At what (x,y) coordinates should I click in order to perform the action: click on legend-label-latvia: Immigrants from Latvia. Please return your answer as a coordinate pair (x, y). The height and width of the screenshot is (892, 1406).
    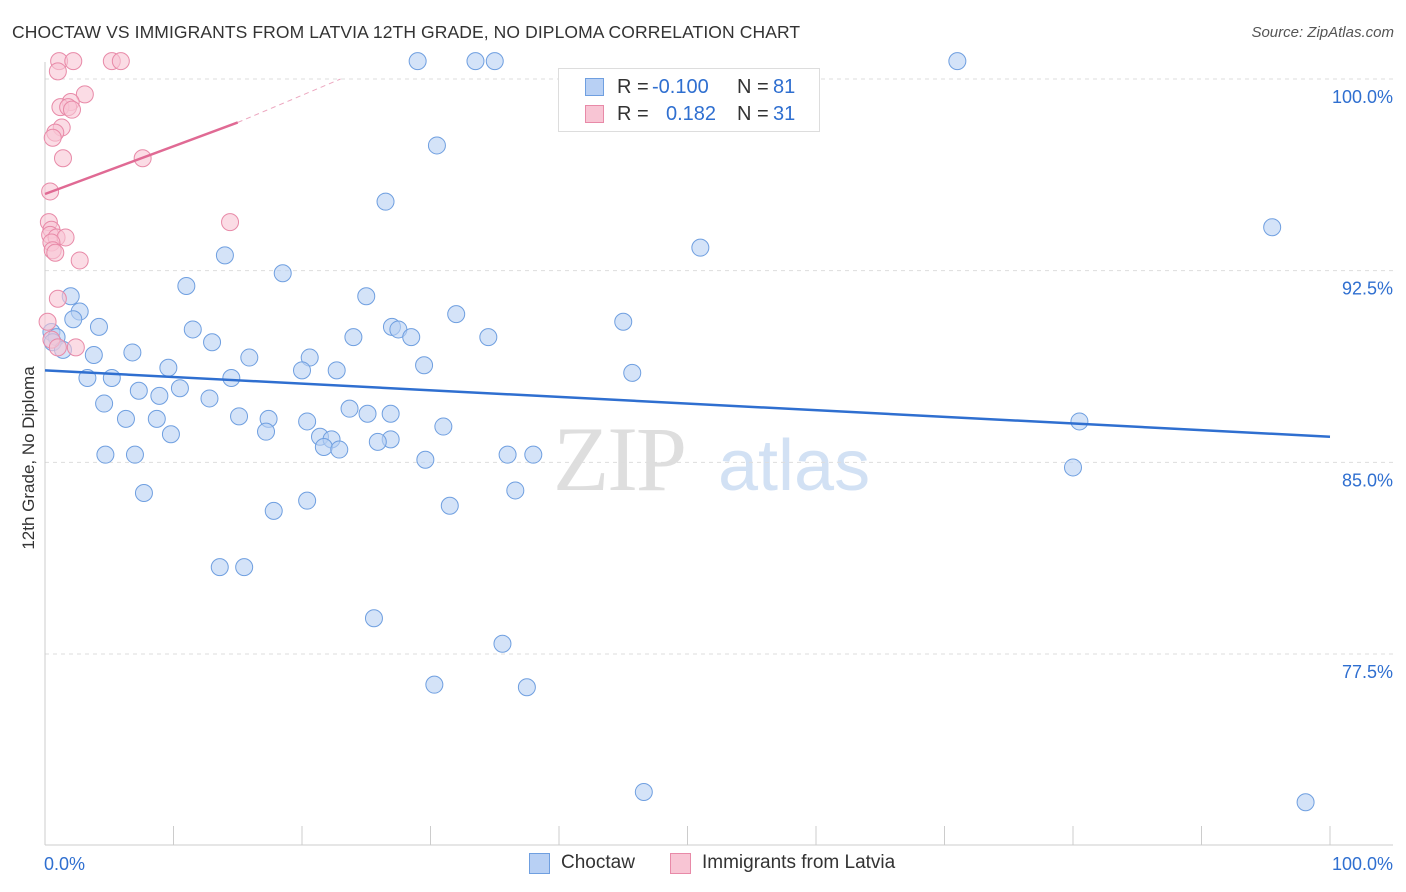
    Looking at the image, I should click on (799, 862).